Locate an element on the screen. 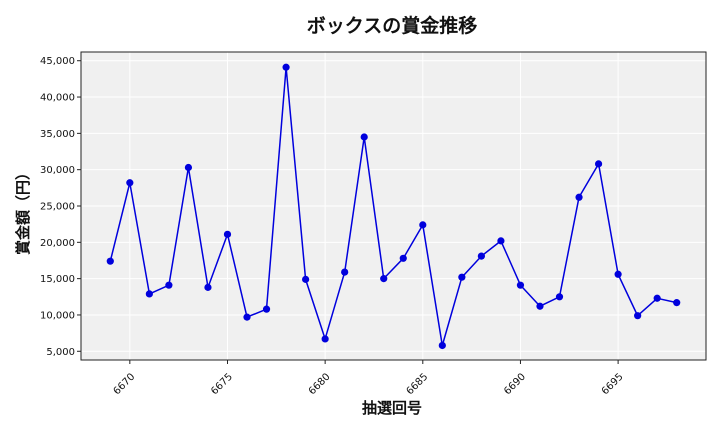 Image resolution: width=720 pixels, height=432 pixels. x-tick-label: 6685 is located at coordinates (418, 384).